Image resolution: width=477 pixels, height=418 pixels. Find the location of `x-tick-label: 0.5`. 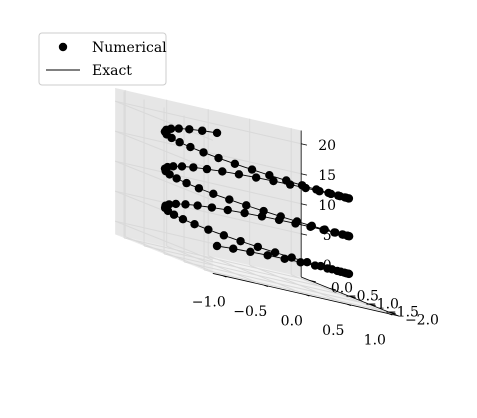

x-tick-label: 0.5 is located at coordinates (333, 331).